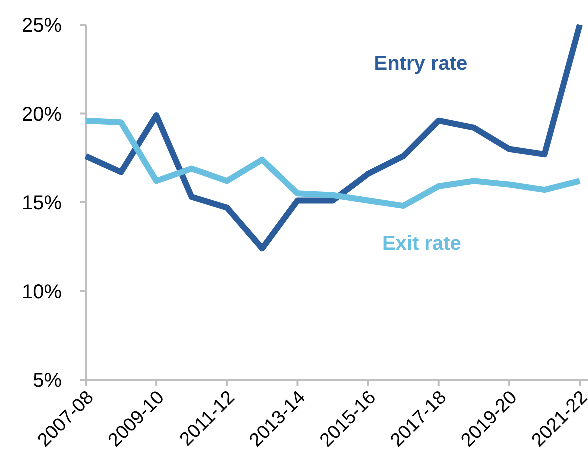 The width and height of the screenshot is (588, 473). Describe the element at coordinates (42, 26) in the screenshot. I see `y-tick-label: 25%` at that location.